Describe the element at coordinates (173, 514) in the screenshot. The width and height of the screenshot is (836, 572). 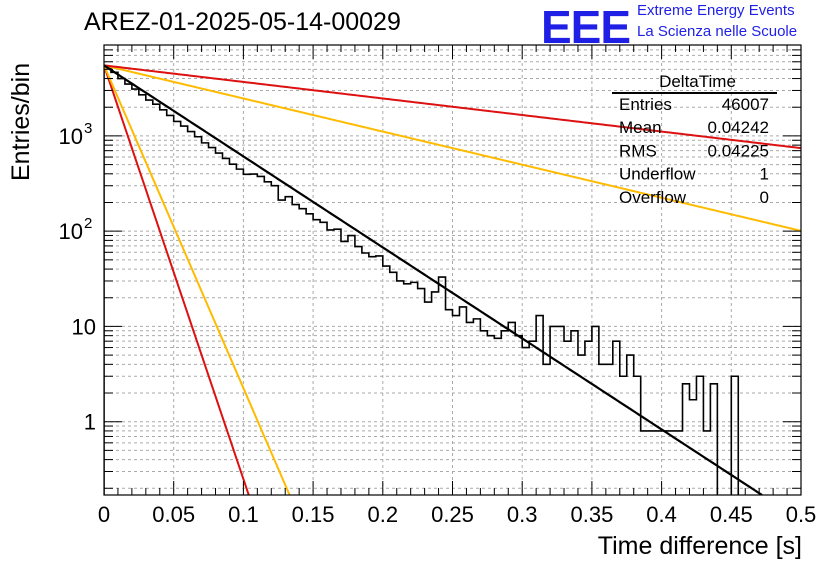
I see `x-tick-label: 0.05` at that location.